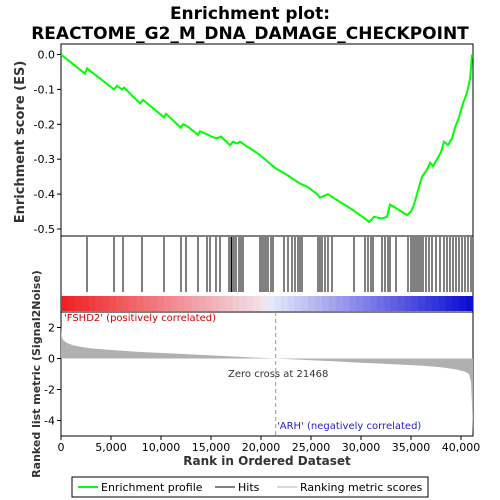  What do you see at coordinates (44, 89) in the screenshot?
I see `es-y-tick-label: -0.1` at bounding box center [44, 89].